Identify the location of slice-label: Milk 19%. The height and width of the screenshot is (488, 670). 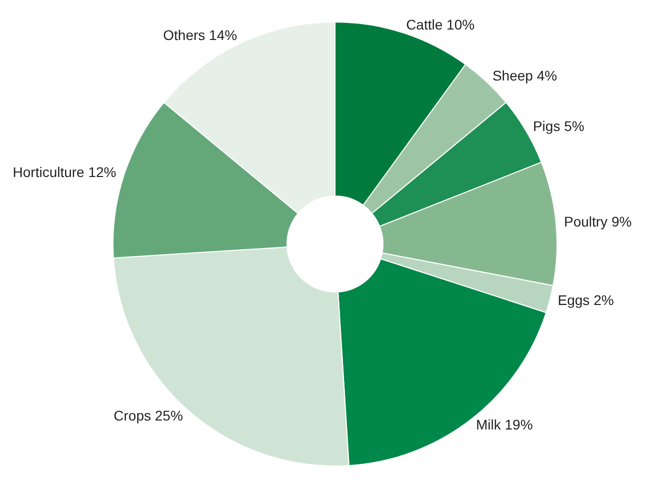
(504, 424).